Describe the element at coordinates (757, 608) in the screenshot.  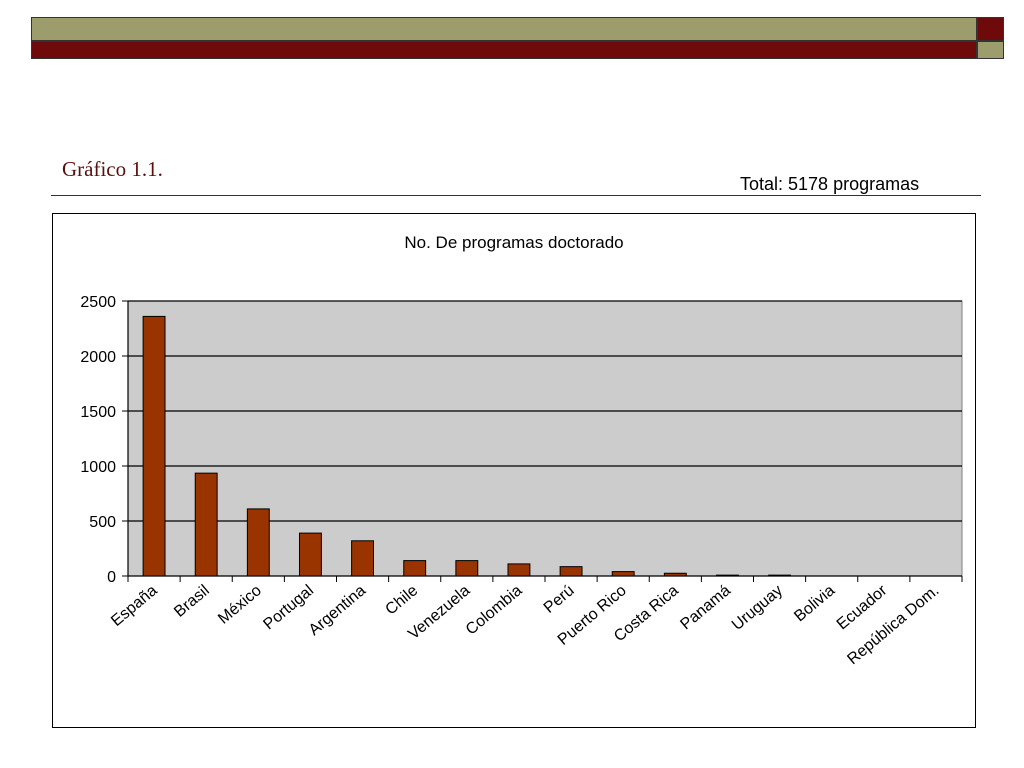
I see `x-tick-label: Uruguay` at that location.